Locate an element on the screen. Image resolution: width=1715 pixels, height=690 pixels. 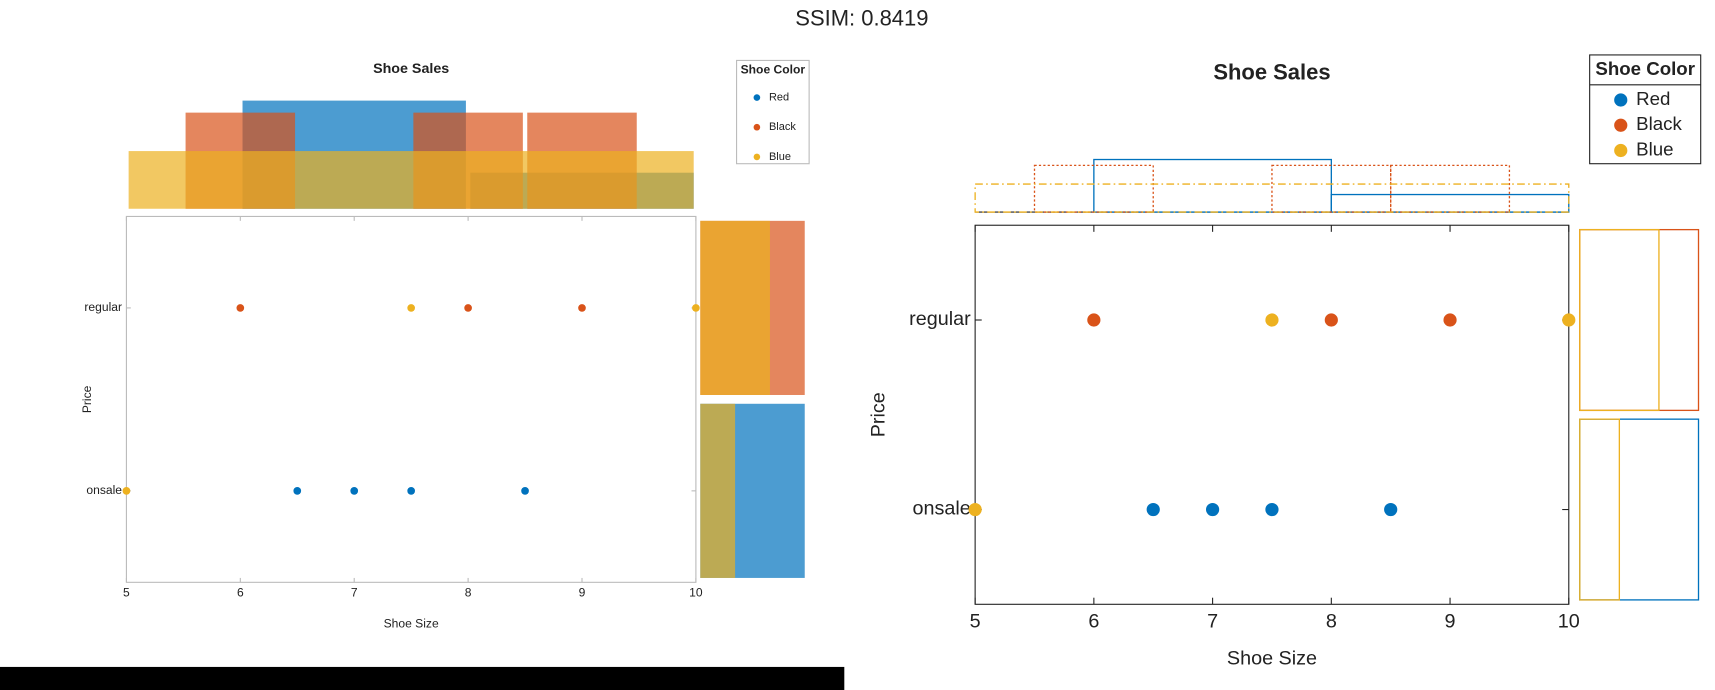
header: SSIM: 0.8419 is located at coordinates (861, 18).